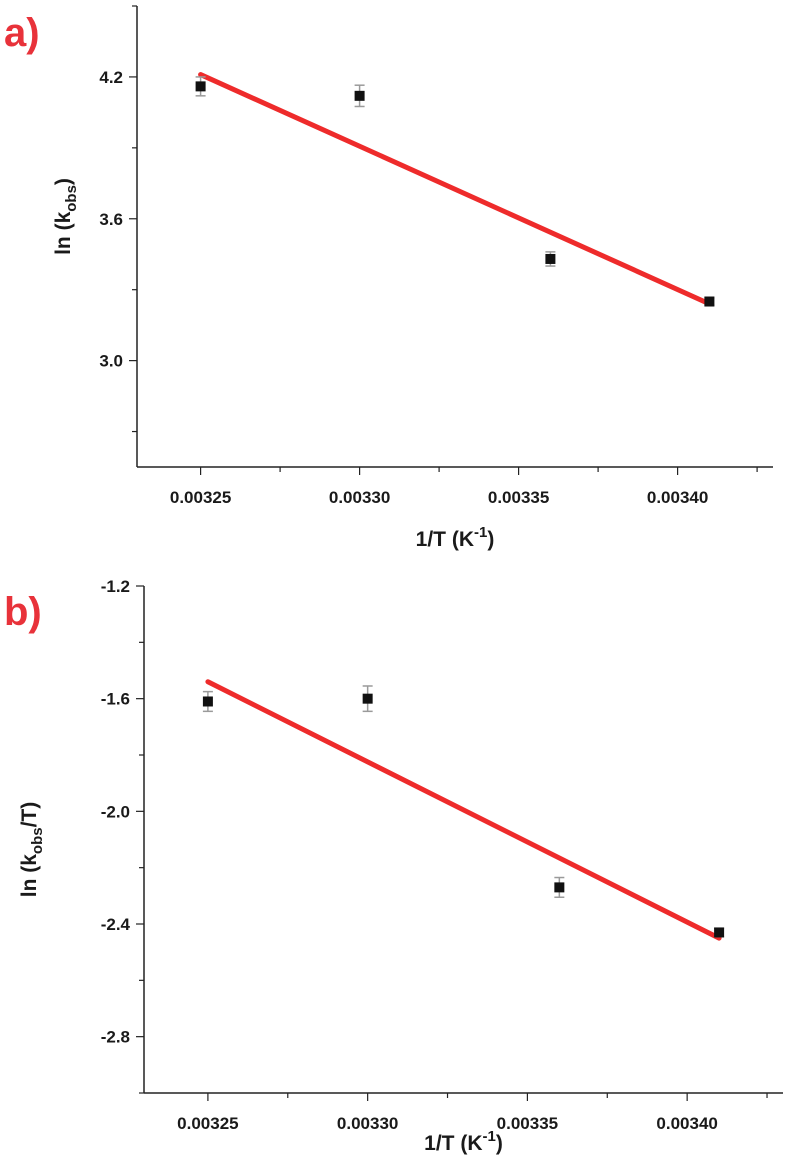 The width and height of the screenshot is (796, 1165). Describe the element at coordinates (29, 815) in the screenshot. I see `y-axis-title-end: /T)` at that location.